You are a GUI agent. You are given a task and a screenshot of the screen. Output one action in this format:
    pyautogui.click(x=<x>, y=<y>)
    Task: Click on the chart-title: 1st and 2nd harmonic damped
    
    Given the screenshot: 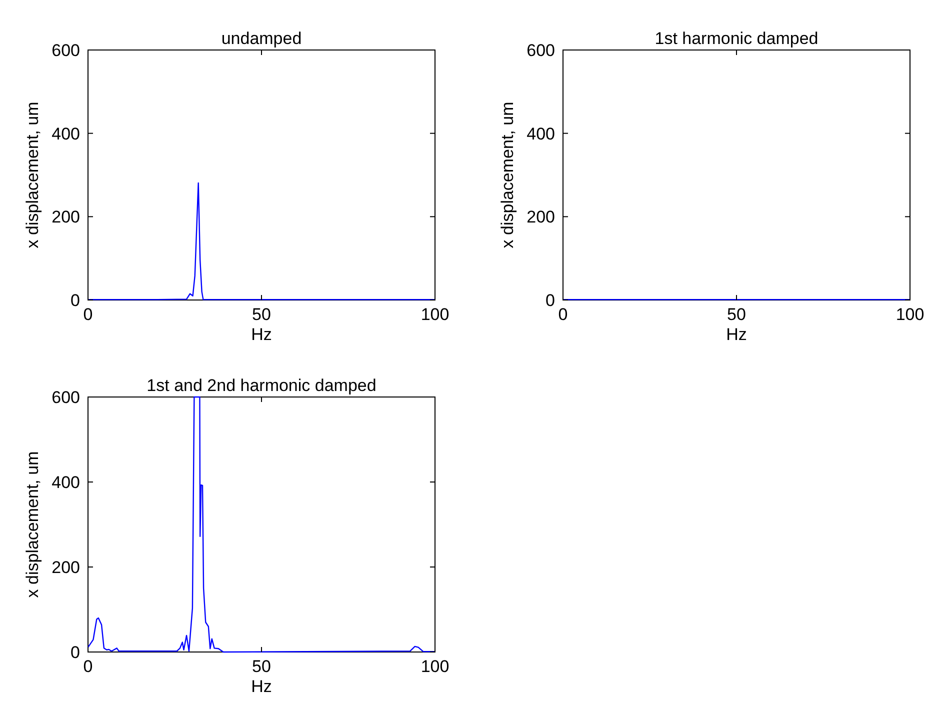 What is the action you would take?
    pyautogui.click(x=261, y=385)
    